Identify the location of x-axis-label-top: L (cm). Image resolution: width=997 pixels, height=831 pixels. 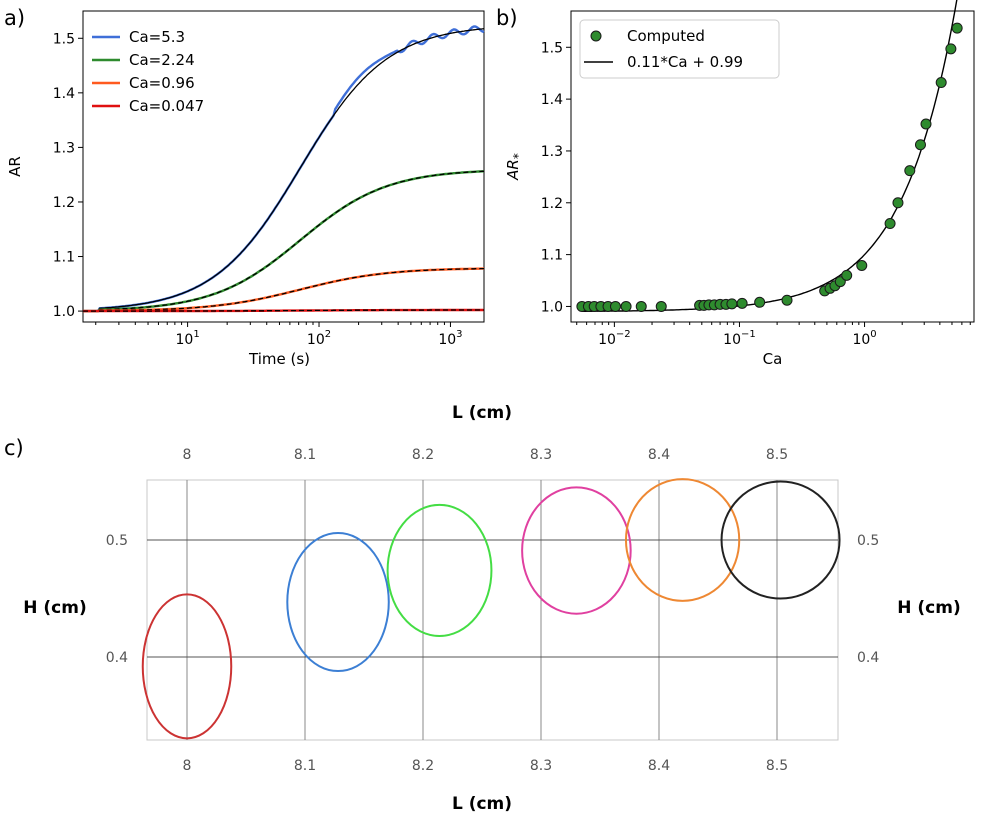
(482, 413).